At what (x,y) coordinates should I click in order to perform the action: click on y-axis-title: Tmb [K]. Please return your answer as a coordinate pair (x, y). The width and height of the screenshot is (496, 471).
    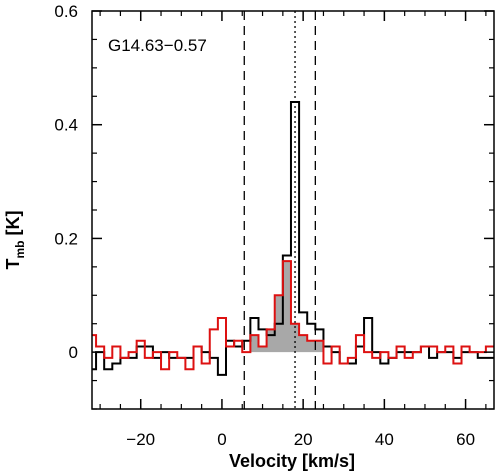
    Looking at the image, I should click on (15, 240).